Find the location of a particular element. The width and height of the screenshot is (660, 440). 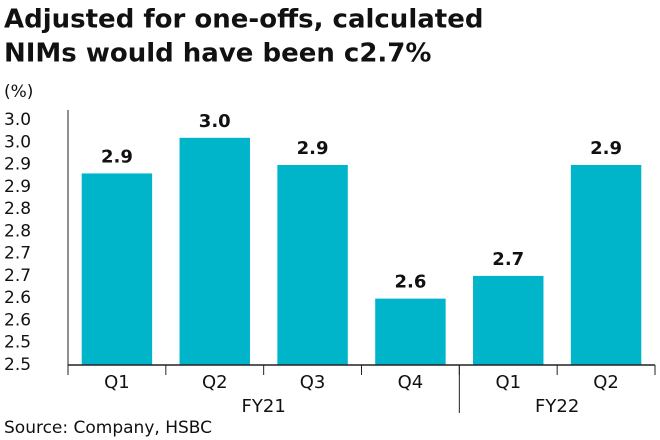

chart-title: NIMs would have been c2.7% is located at coordinates (217, 54).